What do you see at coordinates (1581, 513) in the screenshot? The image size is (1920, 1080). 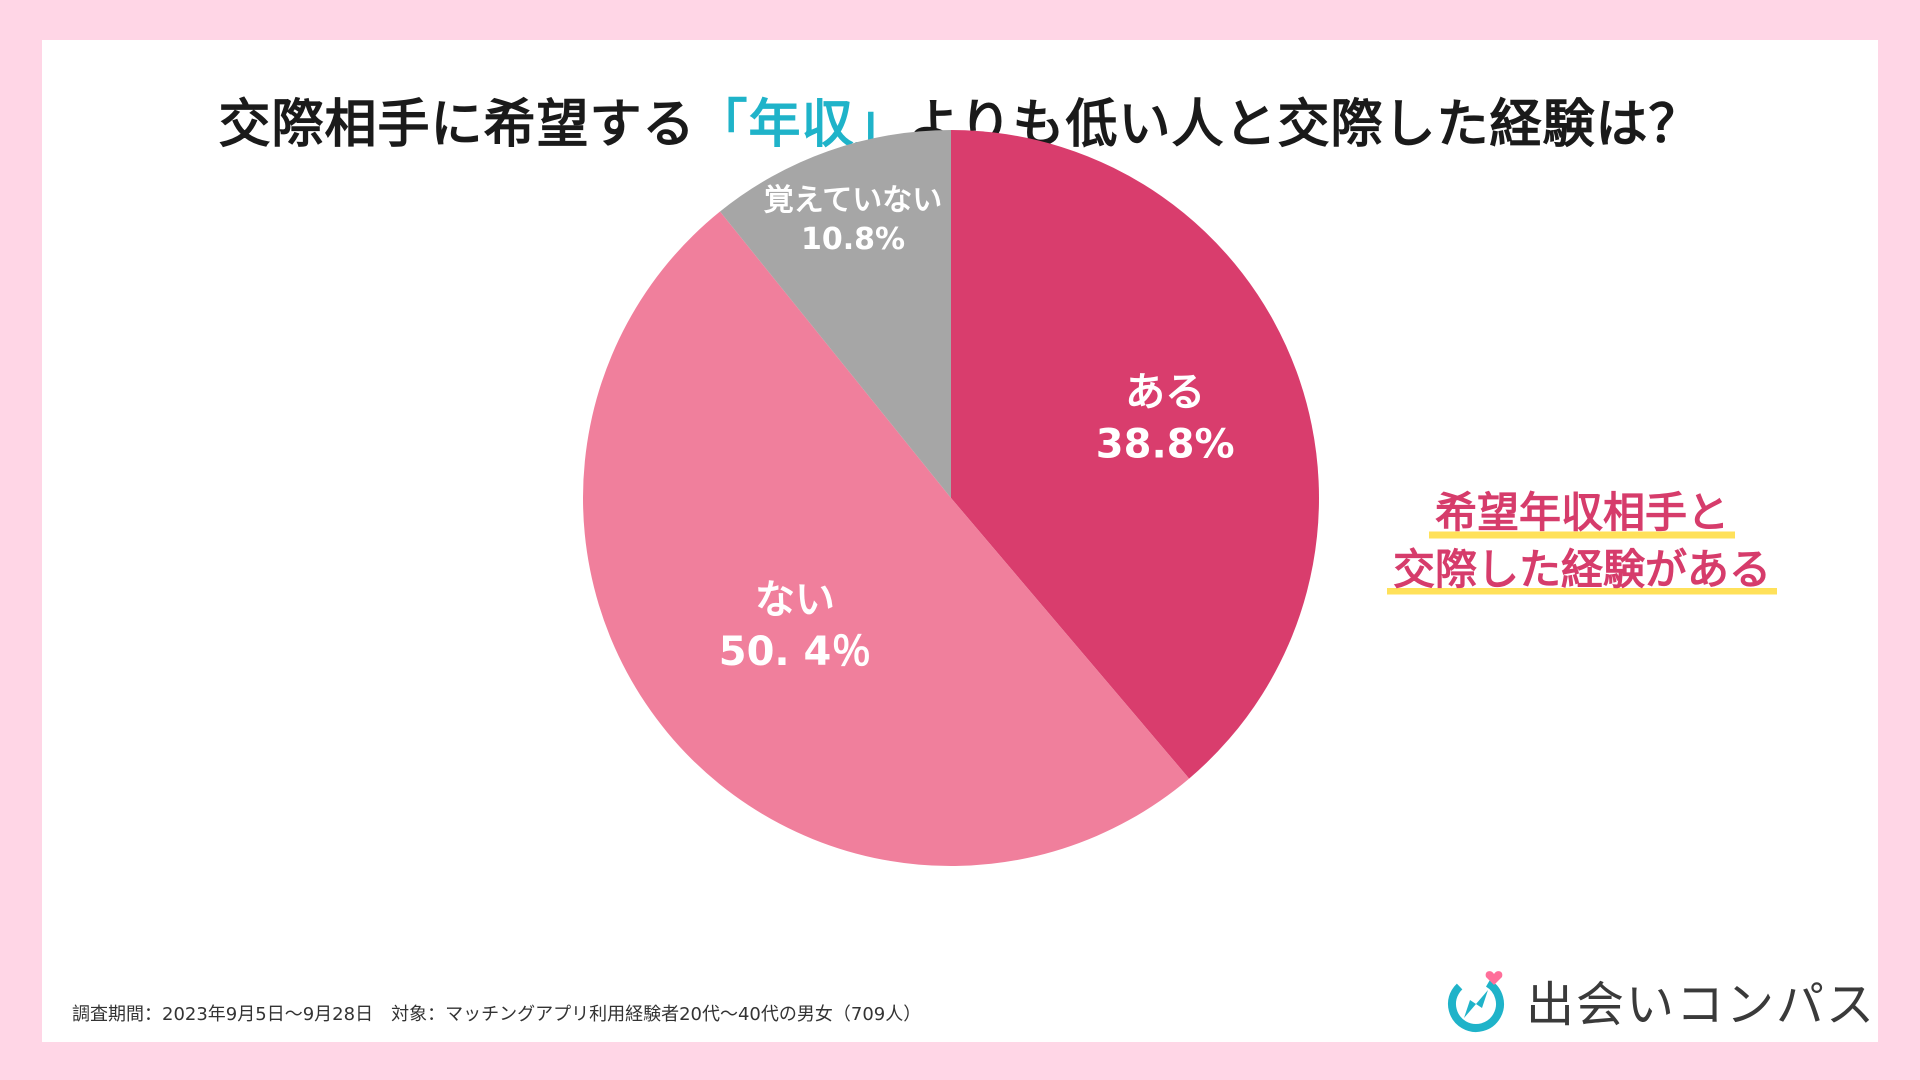 I see `callout-line-1: 希望年収相手と` at bounding box center [1581, 513].